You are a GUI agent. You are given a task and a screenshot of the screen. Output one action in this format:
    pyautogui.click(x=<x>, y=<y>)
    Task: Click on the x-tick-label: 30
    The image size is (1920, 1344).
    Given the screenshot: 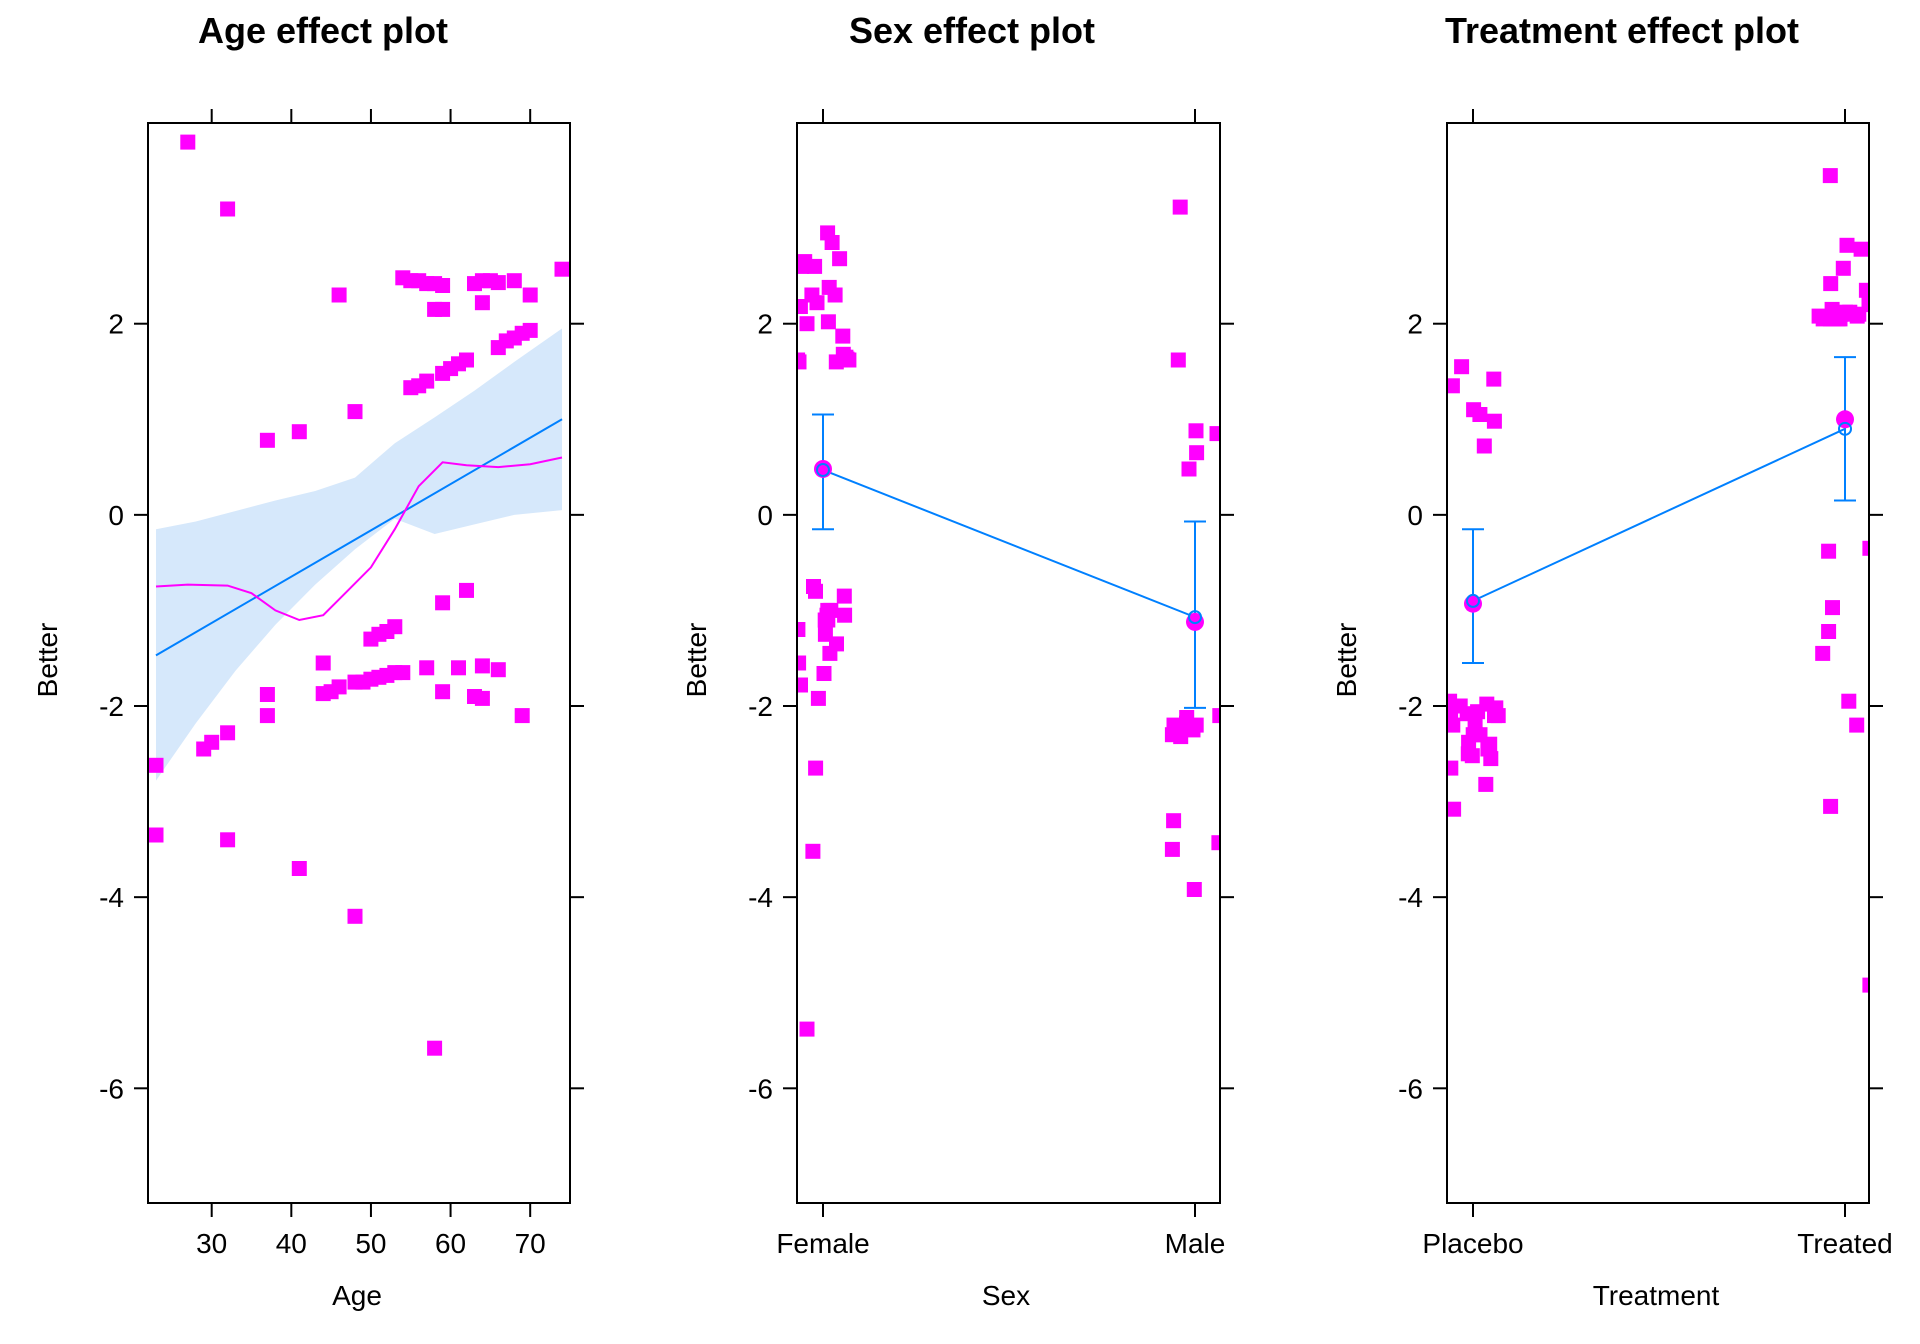 What is the action you would take?
    pyautogui.click(x=211, y=1243)
    